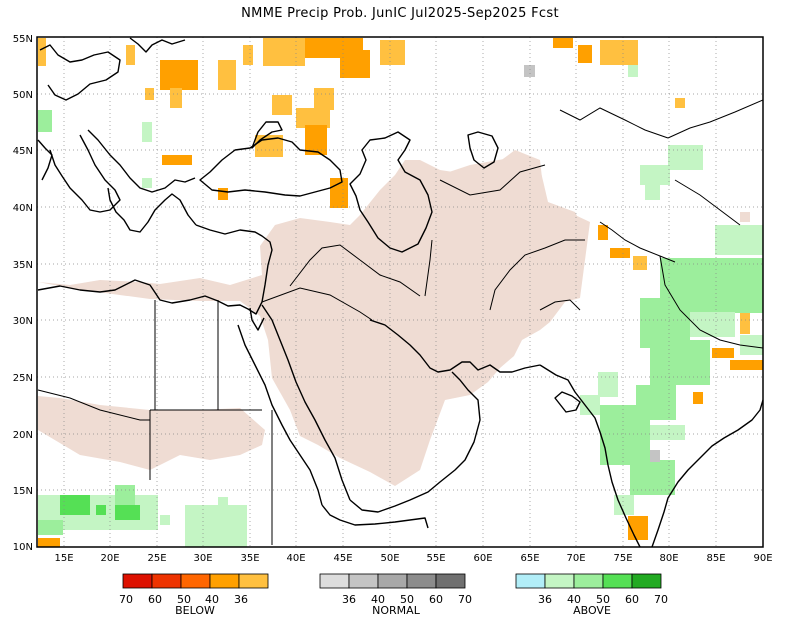 The height and width of the screenshot is (618, 800). What do you see at coordinates (342, 558) in the screenshot?
I see `lon-label: 45E` at bounding box center [342, 558].